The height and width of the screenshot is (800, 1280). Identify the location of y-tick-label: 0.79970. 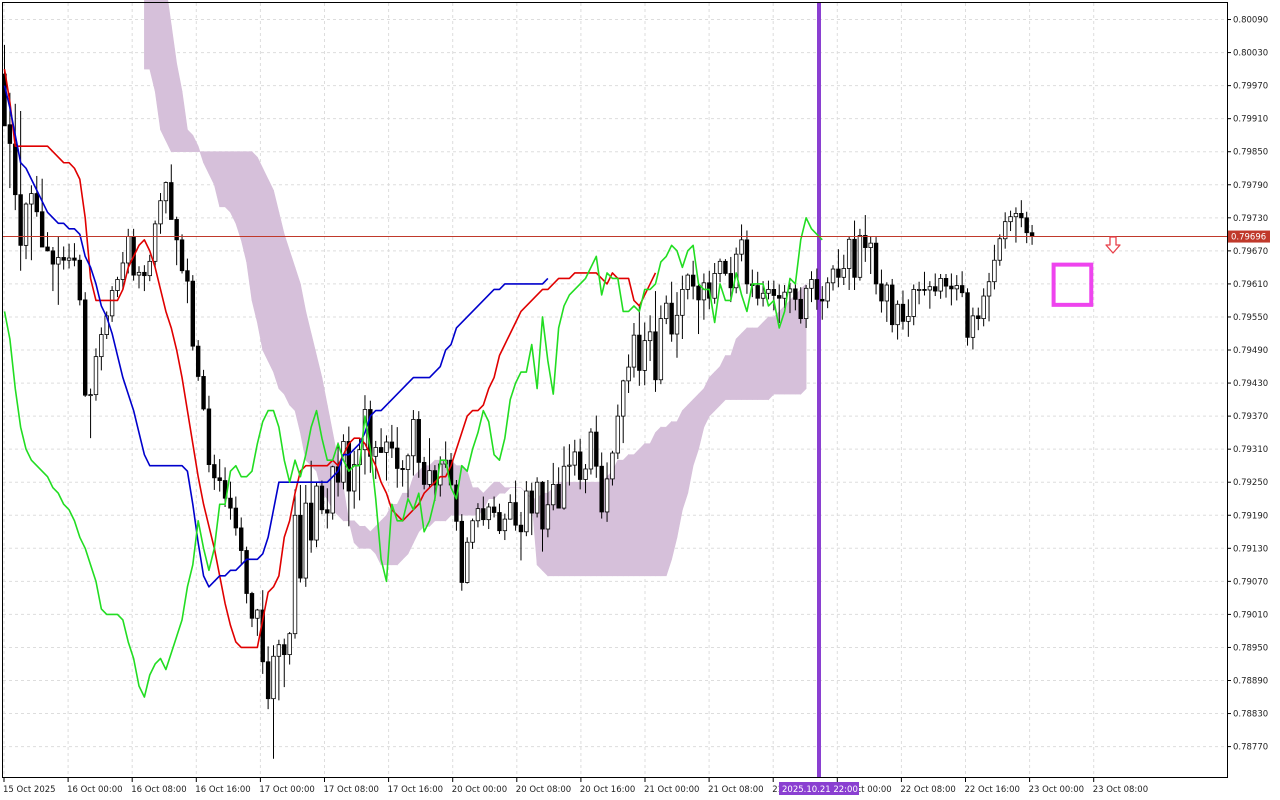
(1250, 87).